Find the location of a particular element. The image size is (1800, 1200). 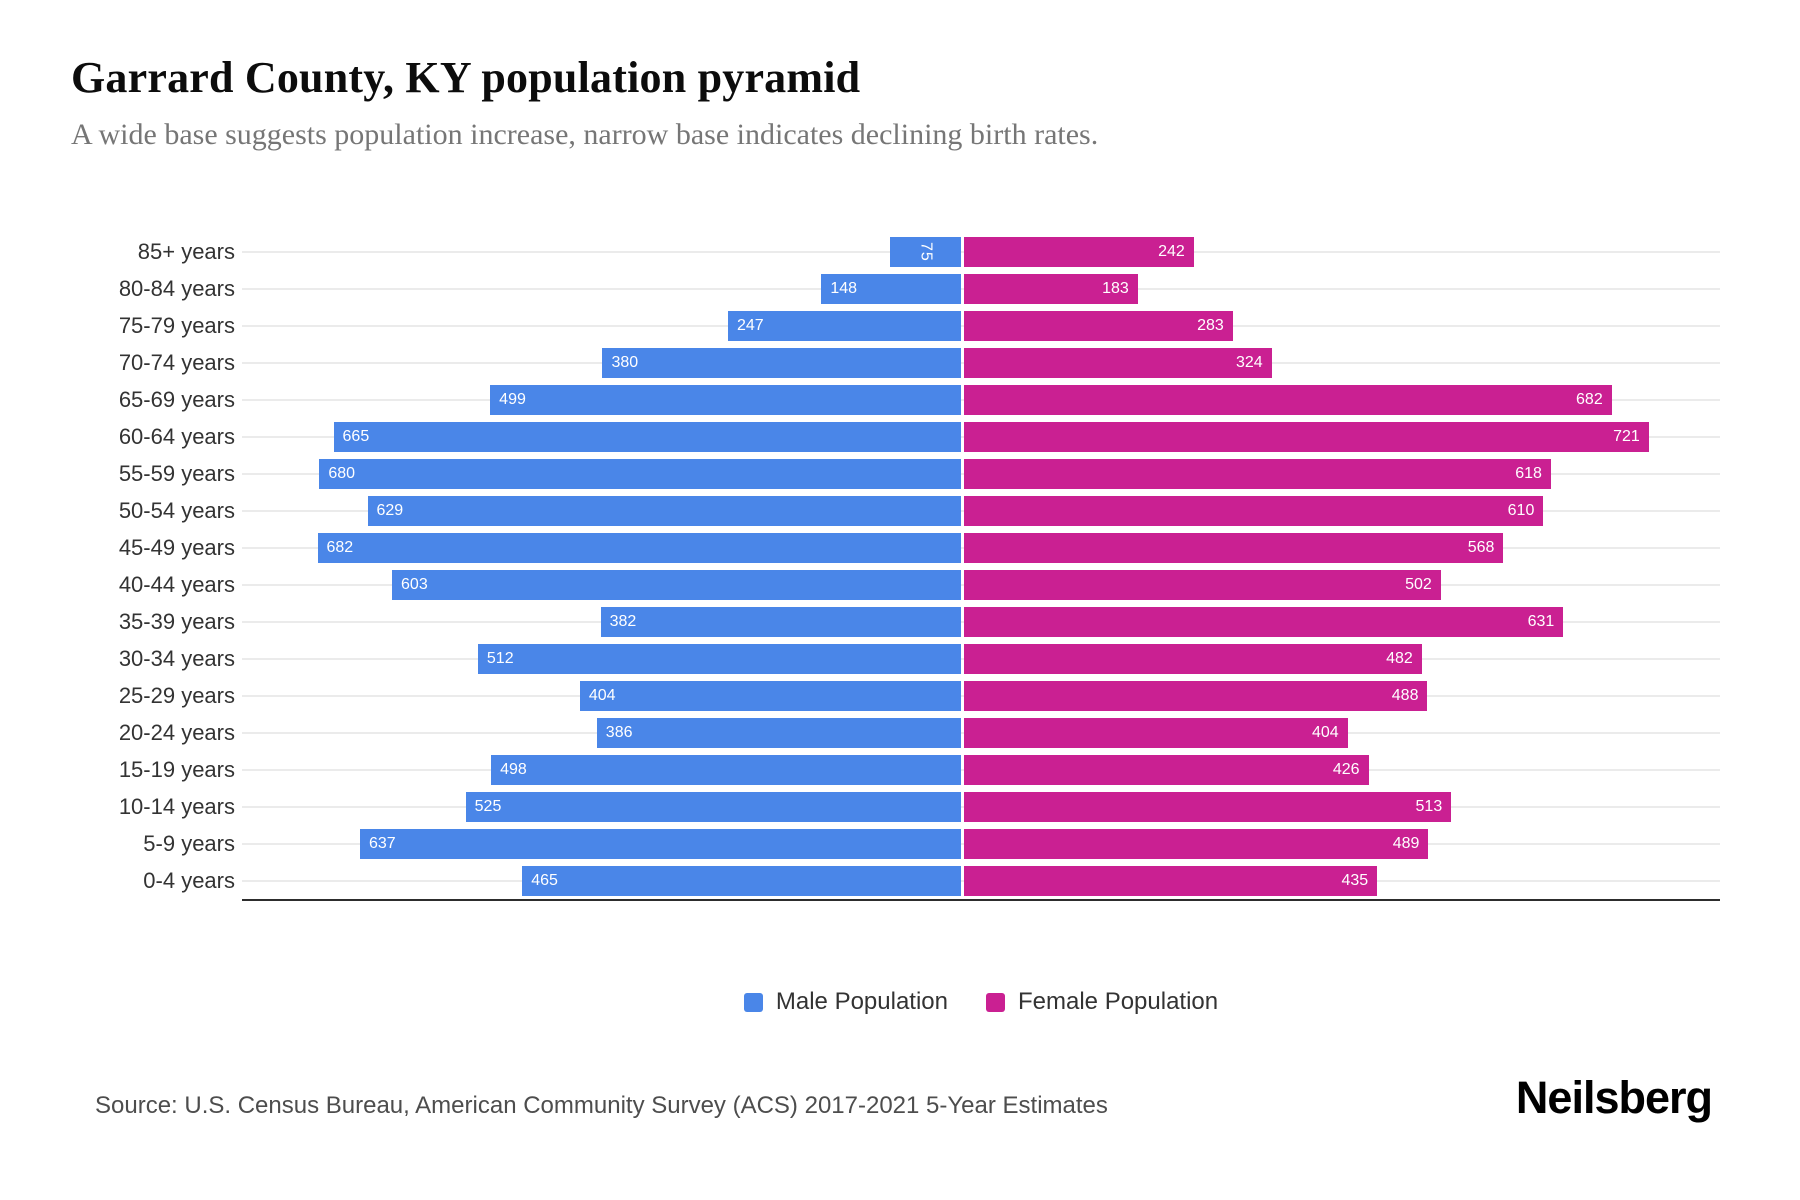

male-value-label: 247 is located at coordinates (750, 325).